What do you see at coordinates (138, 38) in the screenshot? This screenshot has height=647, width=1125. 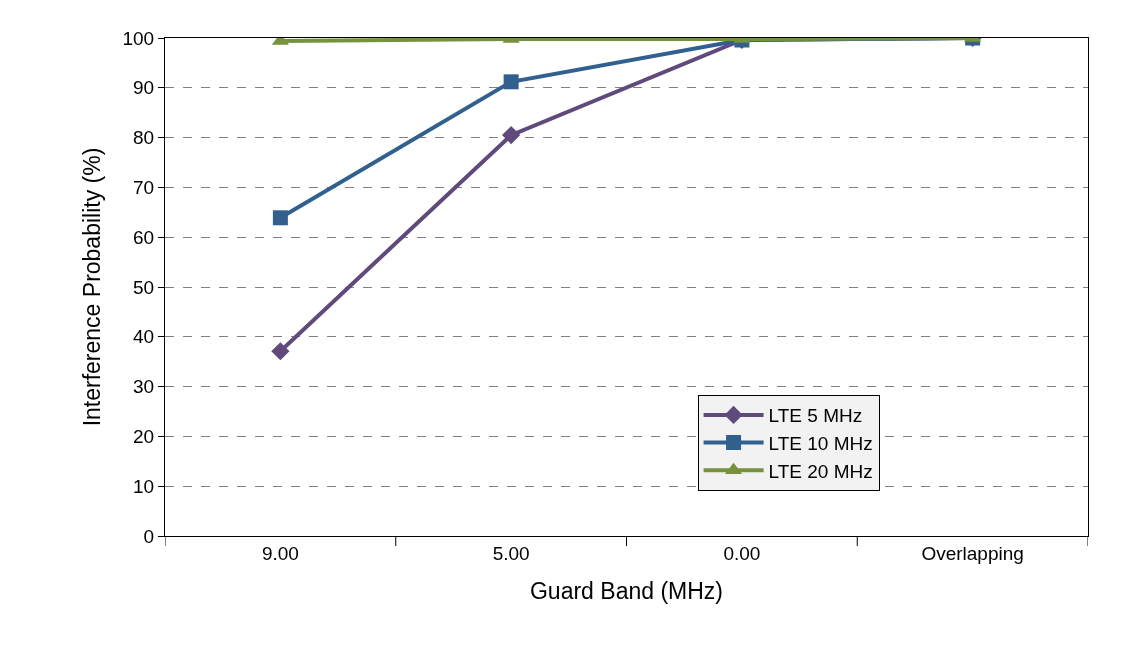 I see `y-tick-label: 100` at bounding box center [138, 38].